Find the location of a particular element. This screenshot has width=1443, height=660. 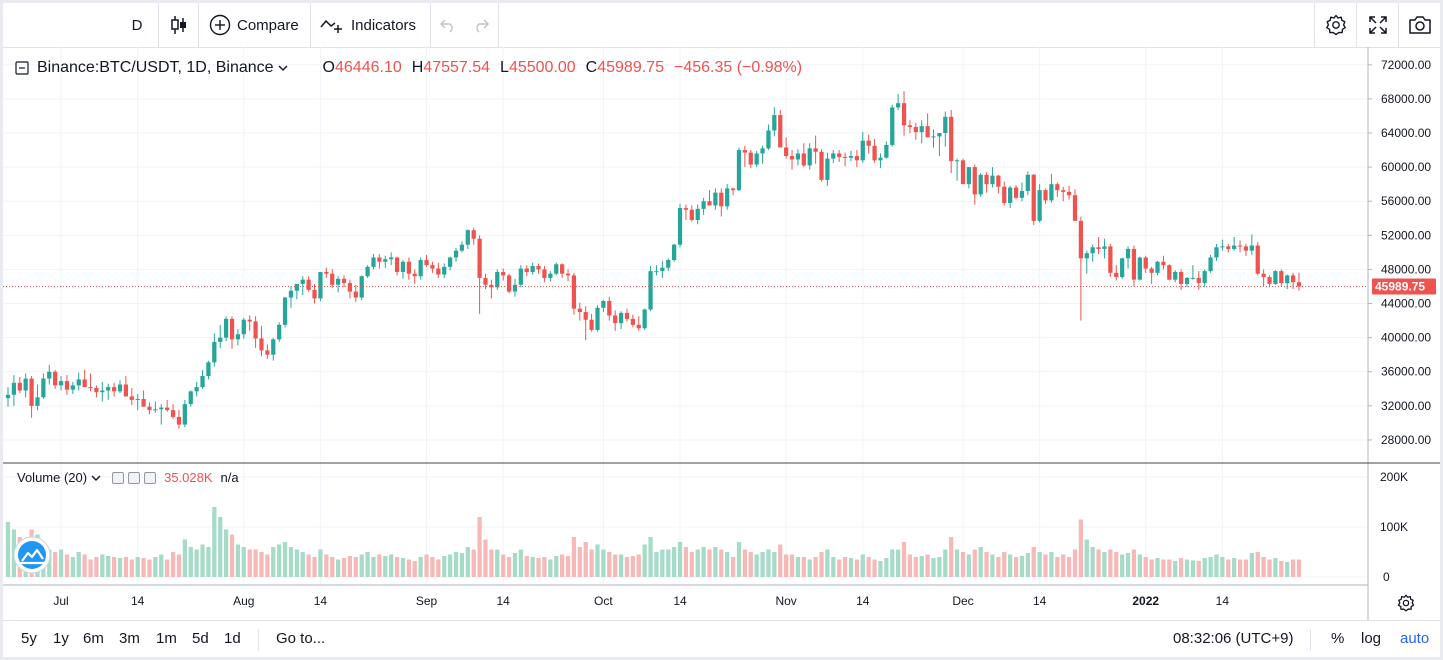

indicators-button: Indicators is located at coordinates (371, 25).